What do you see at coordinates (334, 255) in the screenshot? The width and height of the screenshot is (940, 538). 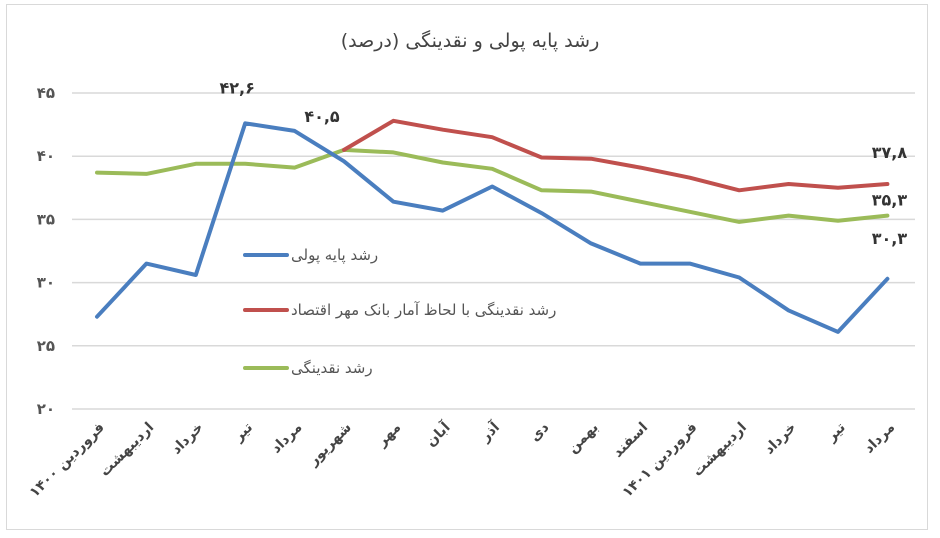 I see `legend-label: رشد پایه پولی` at bounding box center [334, 255].